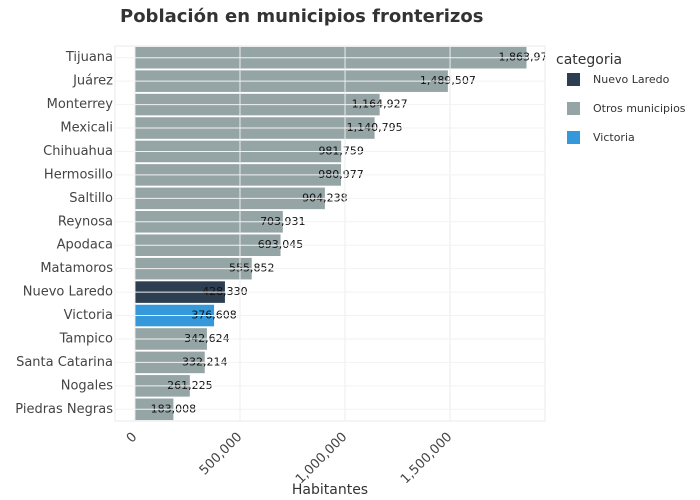  What do you see at coordinates (301, 16) in the screenshot?
I see `chart-title: Población en municipios fronterizos` at bounding box center [301, 16].